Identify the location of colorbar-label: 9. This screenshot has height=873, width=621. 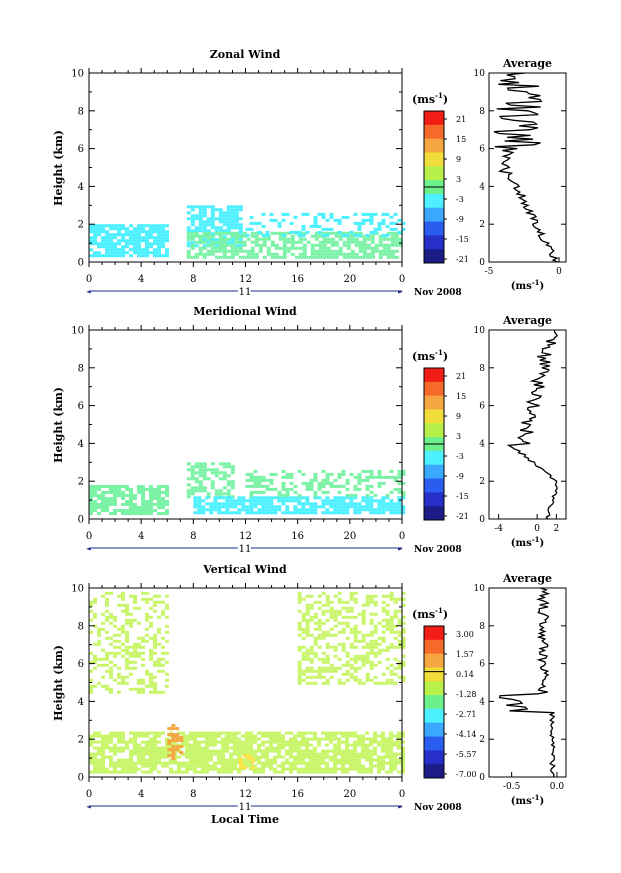
(458, 159).